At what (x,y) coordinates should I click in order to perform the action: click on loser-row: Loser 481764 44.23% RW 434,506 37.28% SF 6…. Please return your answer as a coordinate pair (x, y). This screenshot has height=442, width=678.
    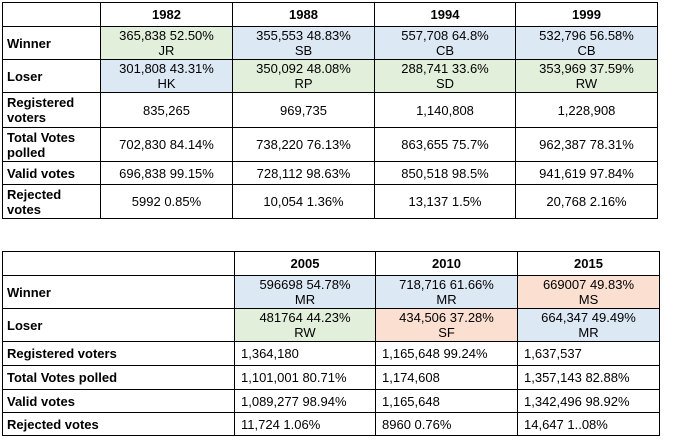
    Looking at the image, I should click on (331, 325).